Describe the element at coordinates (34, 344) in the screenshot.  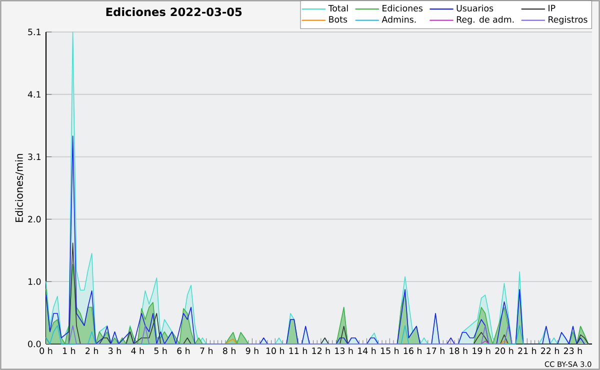
I see `y-tick-label: 0.0` at that location.